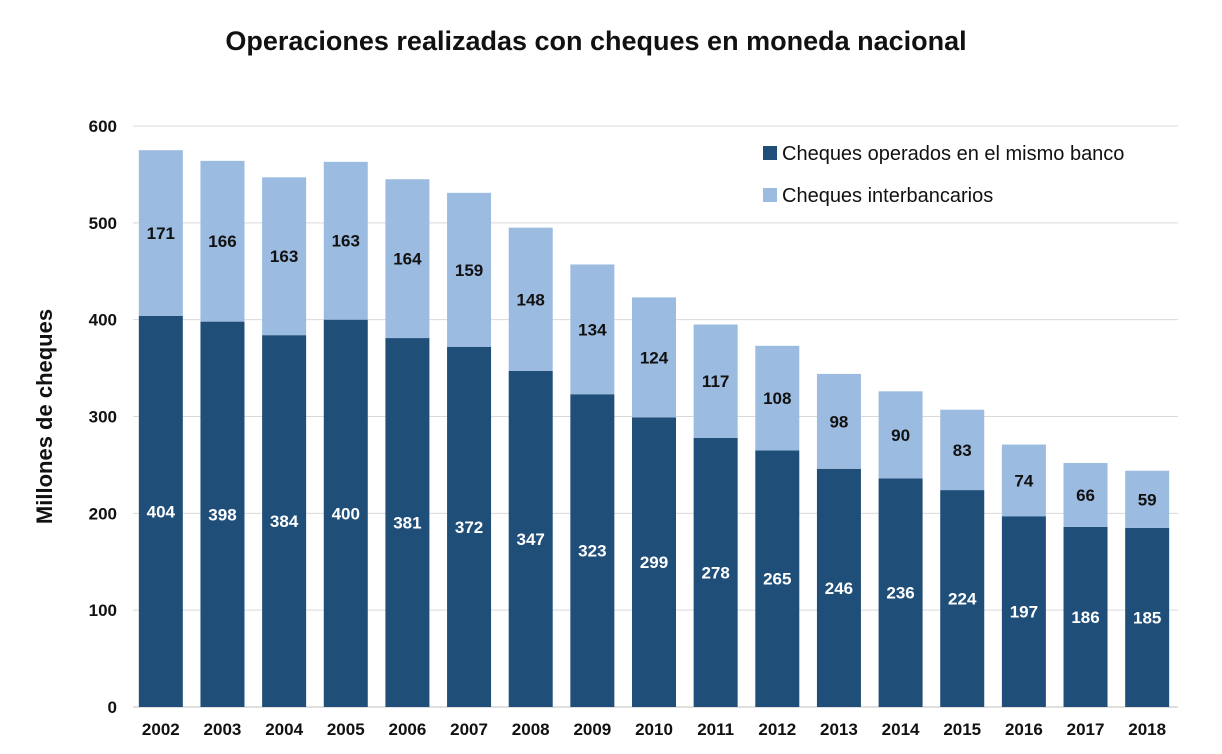 The image size is (1222, 754). What do you see at coordinates (407, 729) in the screenshot?
I see `x-tick-label: 2006` at bounding box center [407, 729].